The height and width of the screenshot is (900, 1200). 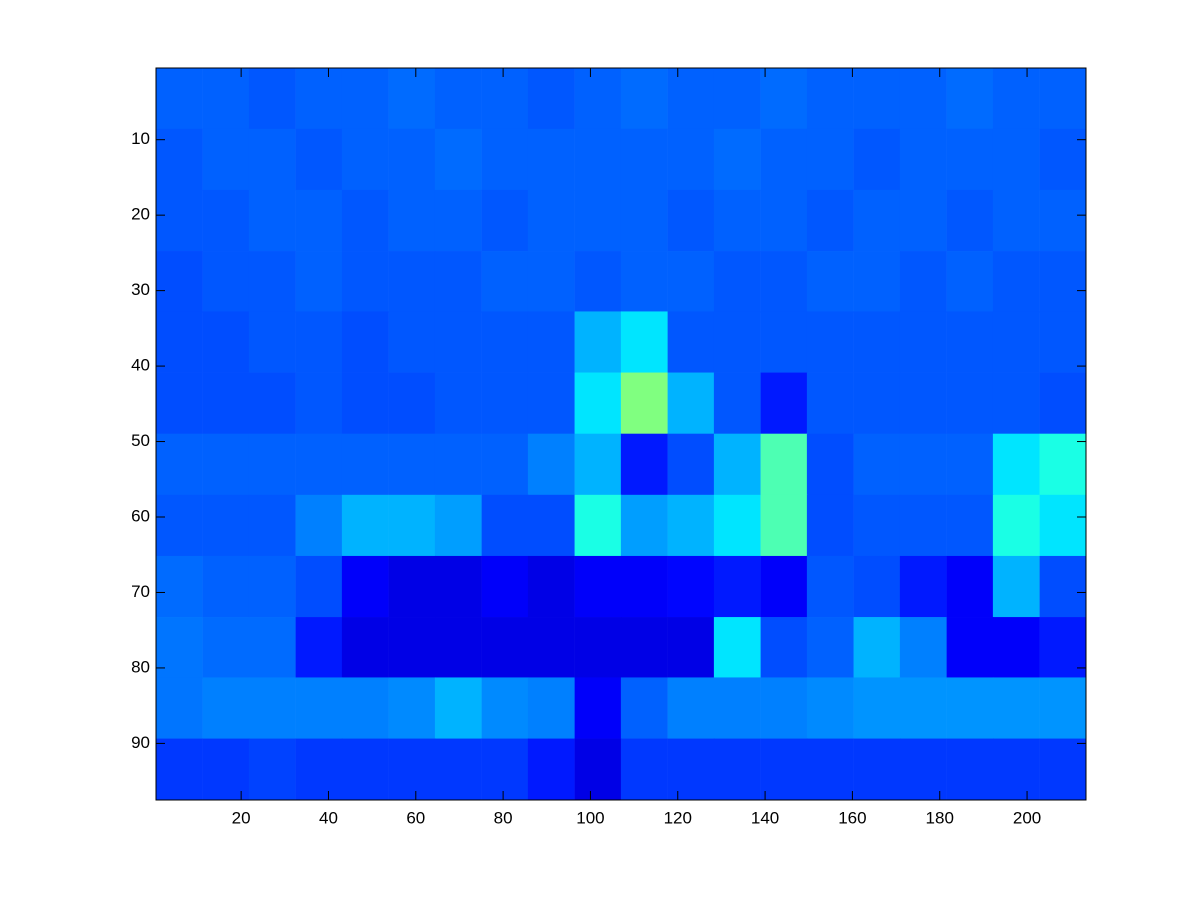 I want to click on x-tick-label: 160, so click(x=852, y=817).